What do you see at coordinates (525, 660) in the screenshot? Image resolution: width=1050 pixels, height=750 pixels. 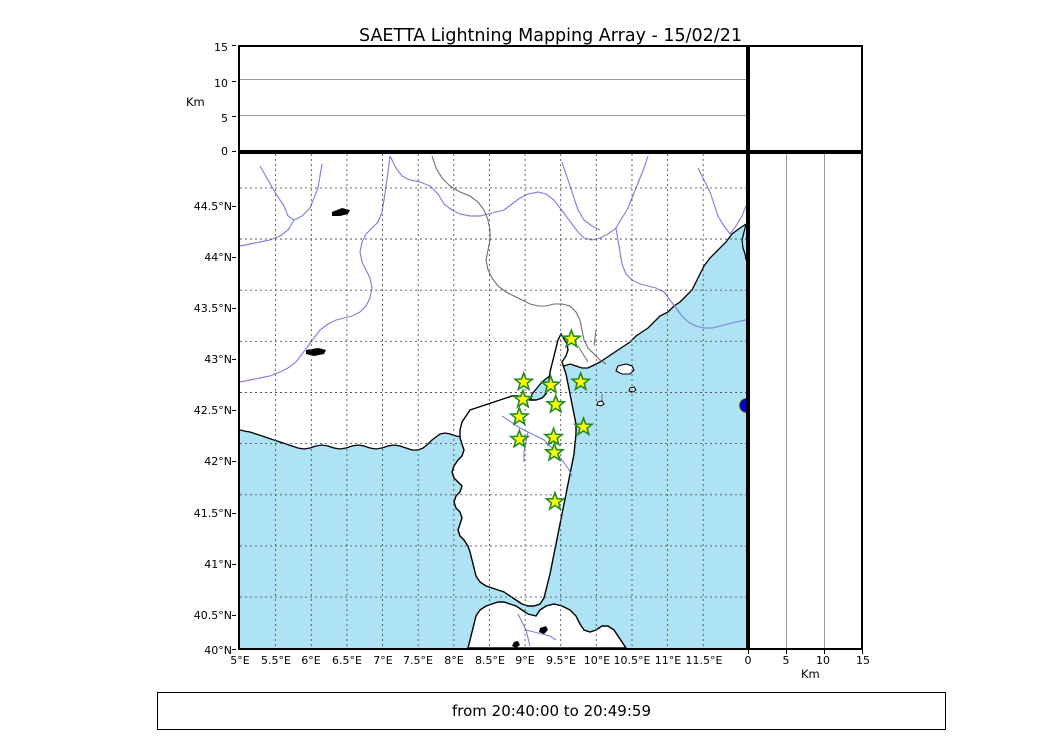 I see `xtick-9E: 9°E` at bounding box center [525, 660].